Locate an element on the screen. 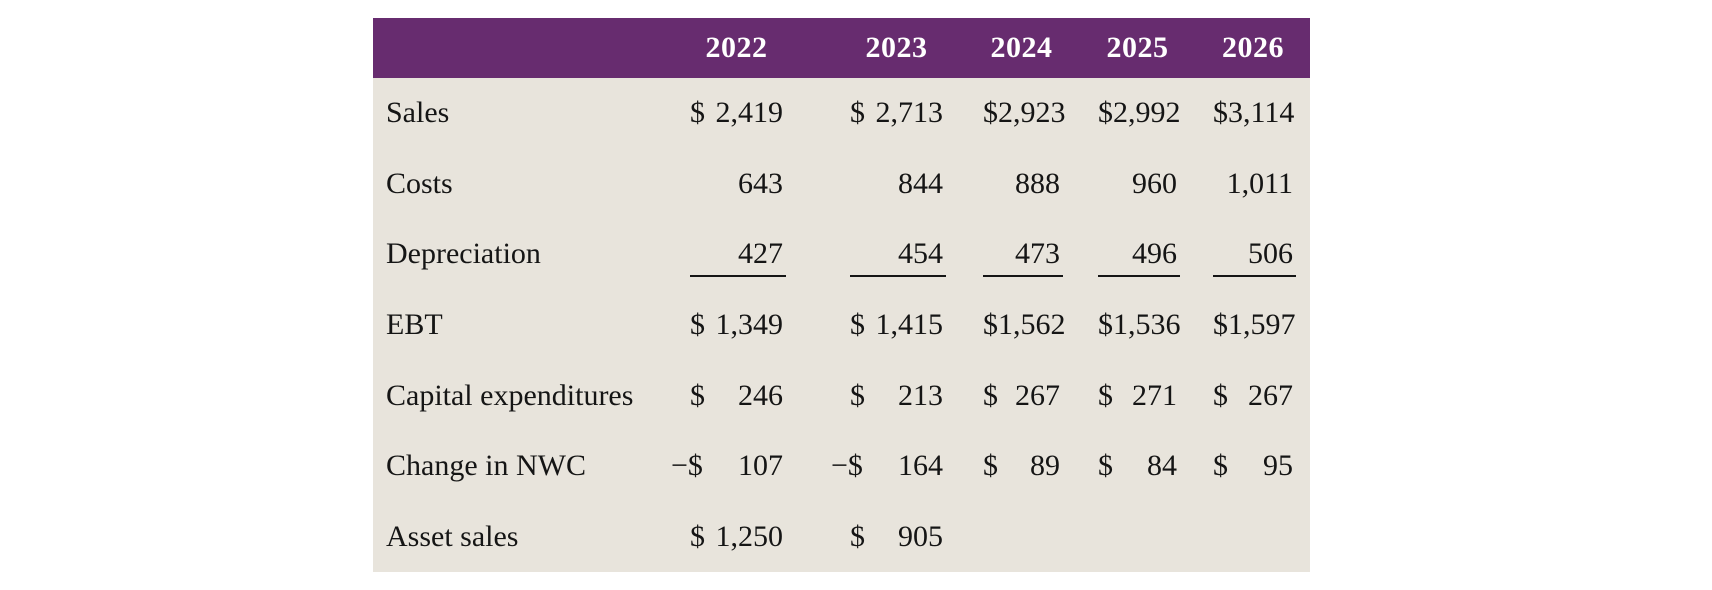 The height and width of the screenshot is (590, 1712). table-cell: $2,992 is located at coordinates (1139, 113).